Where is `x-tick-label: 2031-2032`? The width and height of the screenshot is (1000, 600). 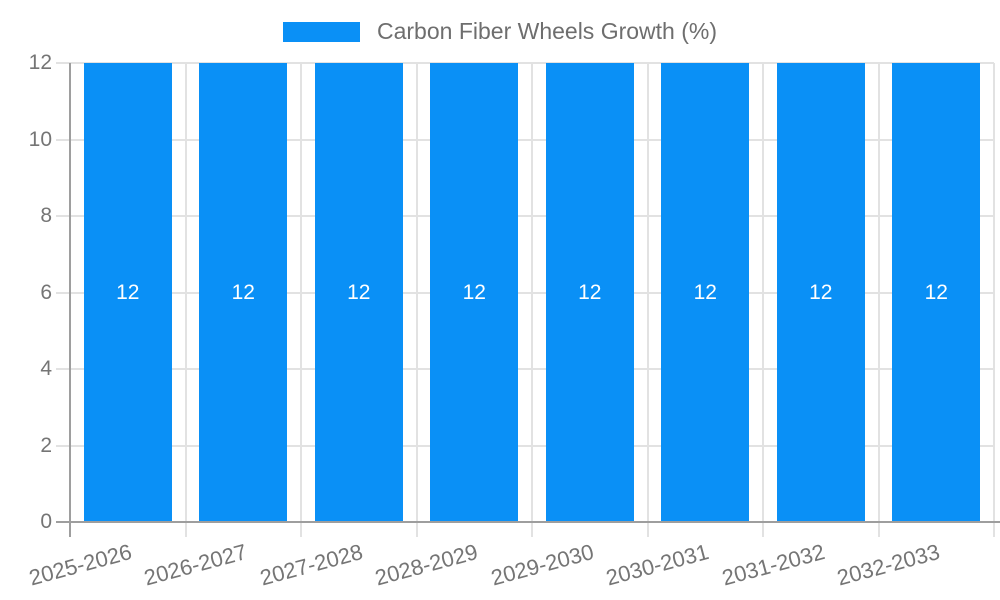
x-tick-label: 2031-2032 is located at coordinates (772, 565).